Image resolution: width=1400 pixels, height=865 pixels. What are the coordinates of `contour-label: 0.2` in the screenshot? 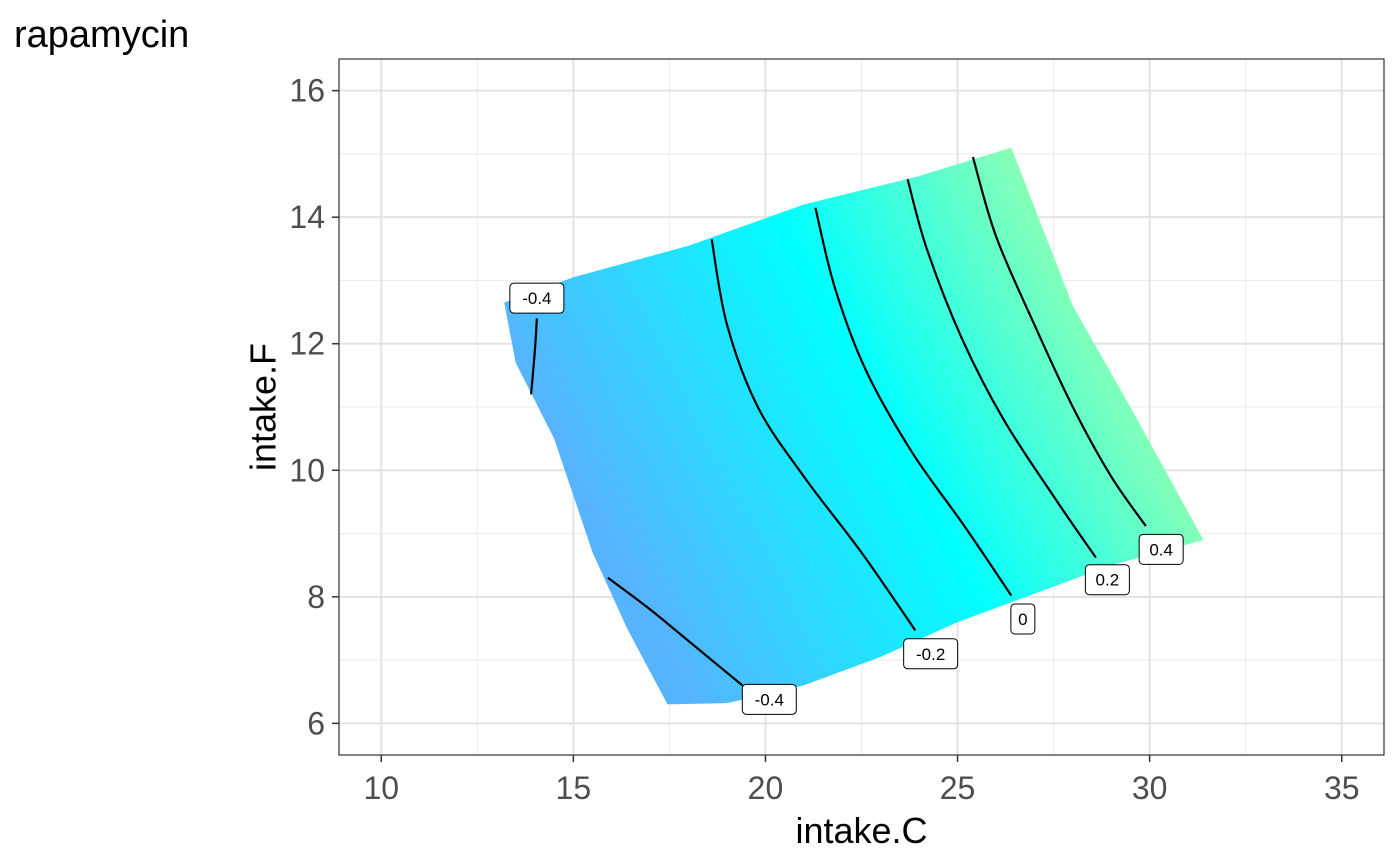 It's located at (1107, 580).